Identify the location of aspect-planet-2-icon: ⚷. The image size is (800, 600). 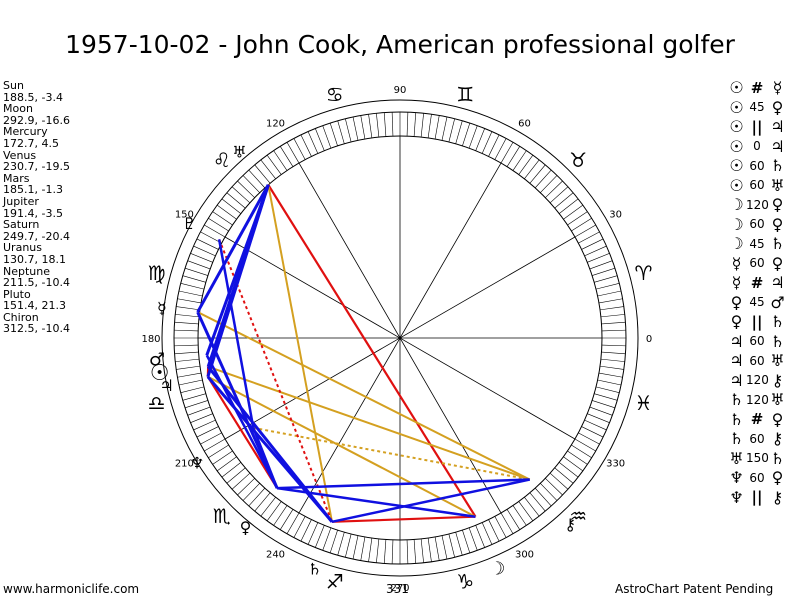
(777, 380).